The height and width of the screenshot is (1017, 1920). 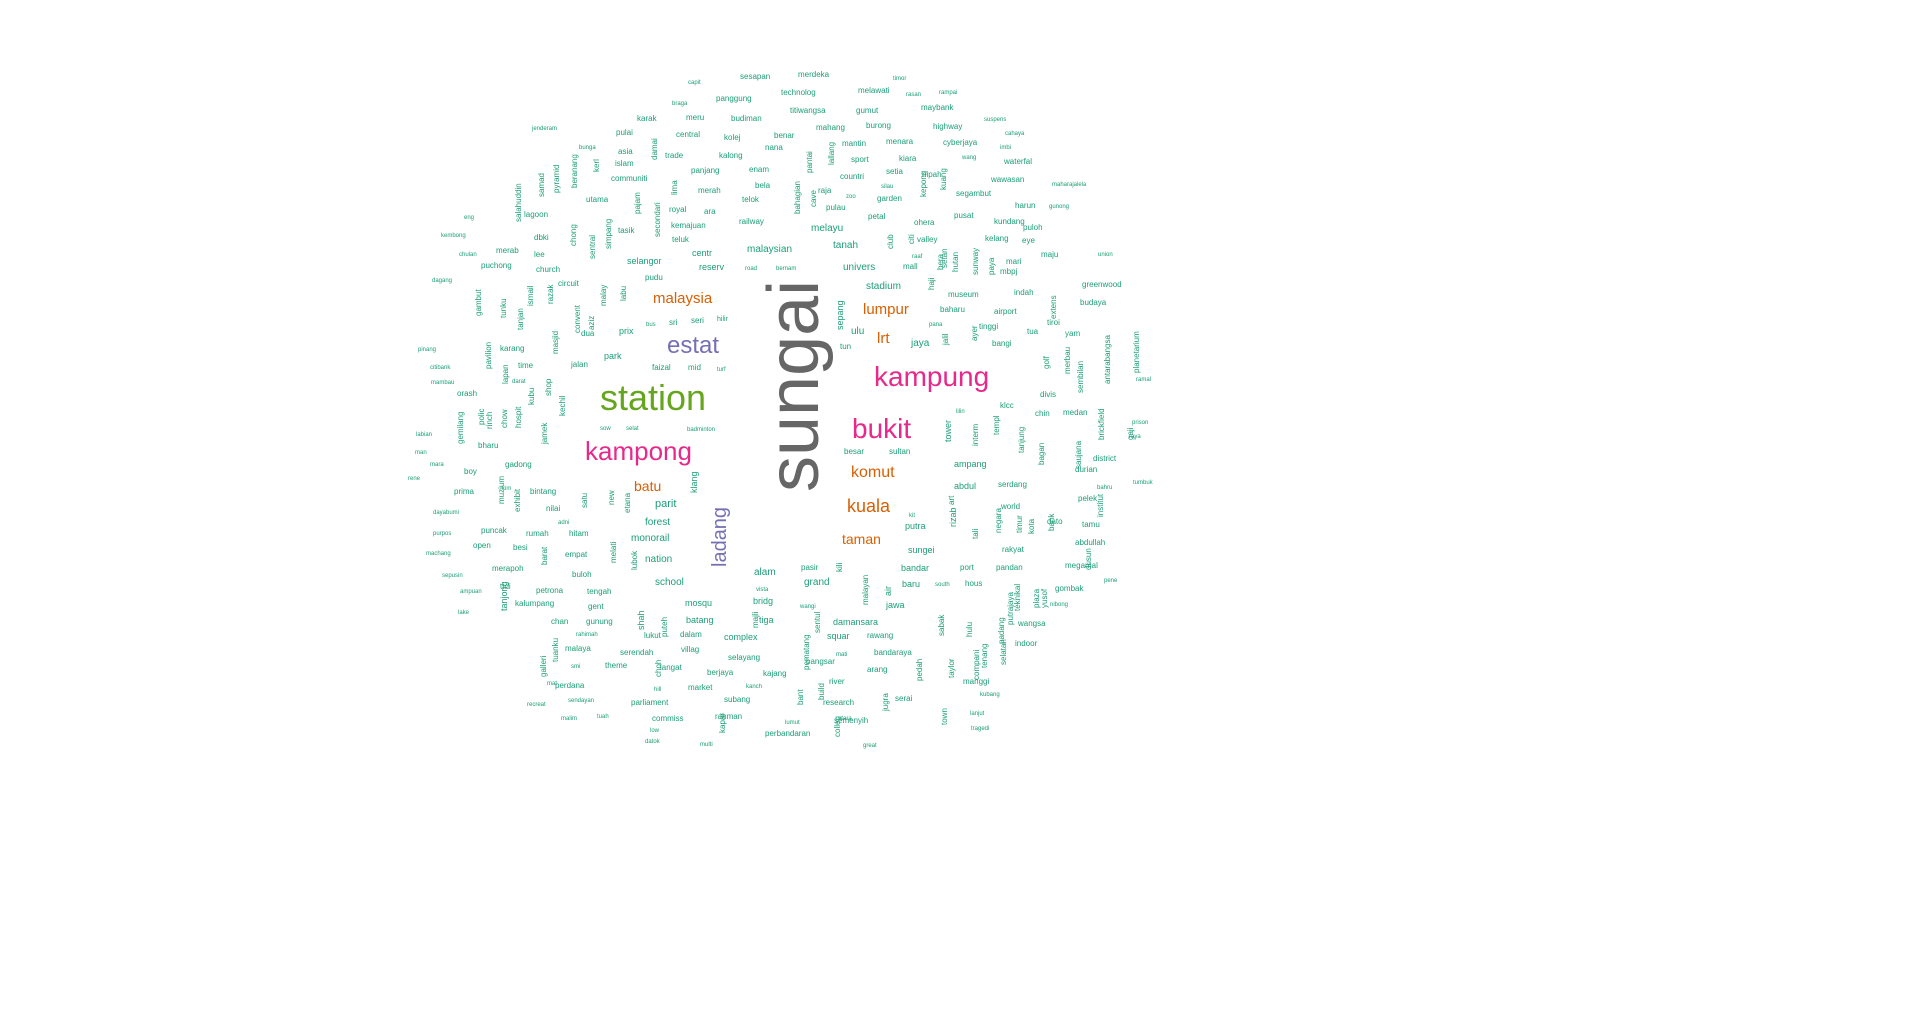 What do you see at coordinates (543, 666) in the screenshot?
I see `word-galleri: galleri` at bounding box center [543, 666].